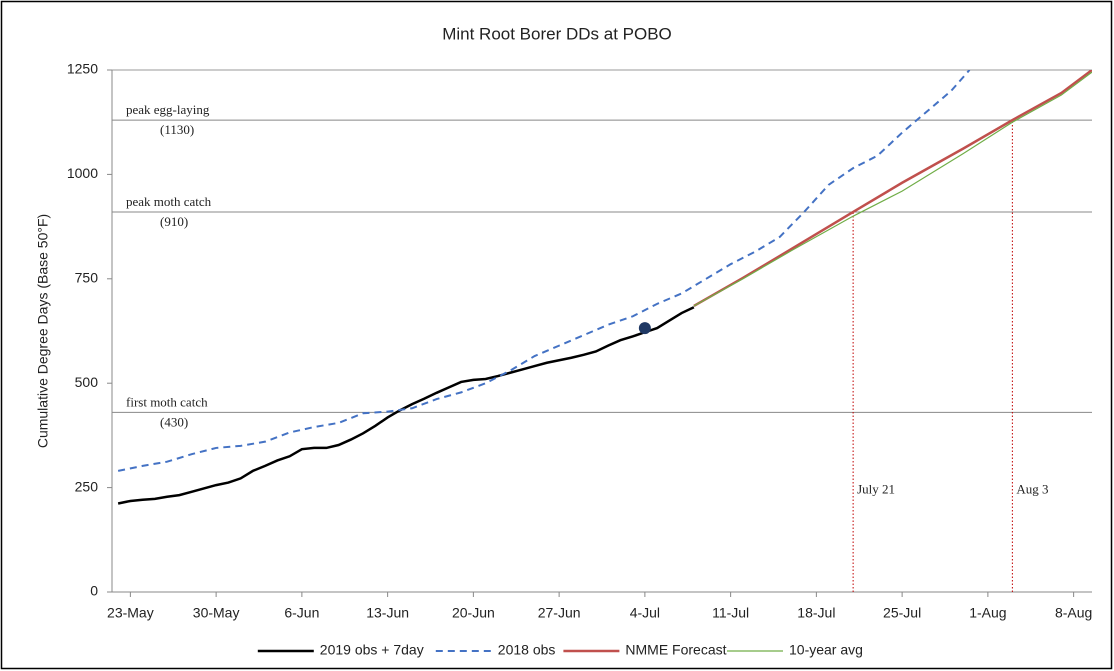 This screenshot has width=1114, height=671. Describe the element at coordinates (644, 328) in the screenshot. I see `highlight-point` at that location.